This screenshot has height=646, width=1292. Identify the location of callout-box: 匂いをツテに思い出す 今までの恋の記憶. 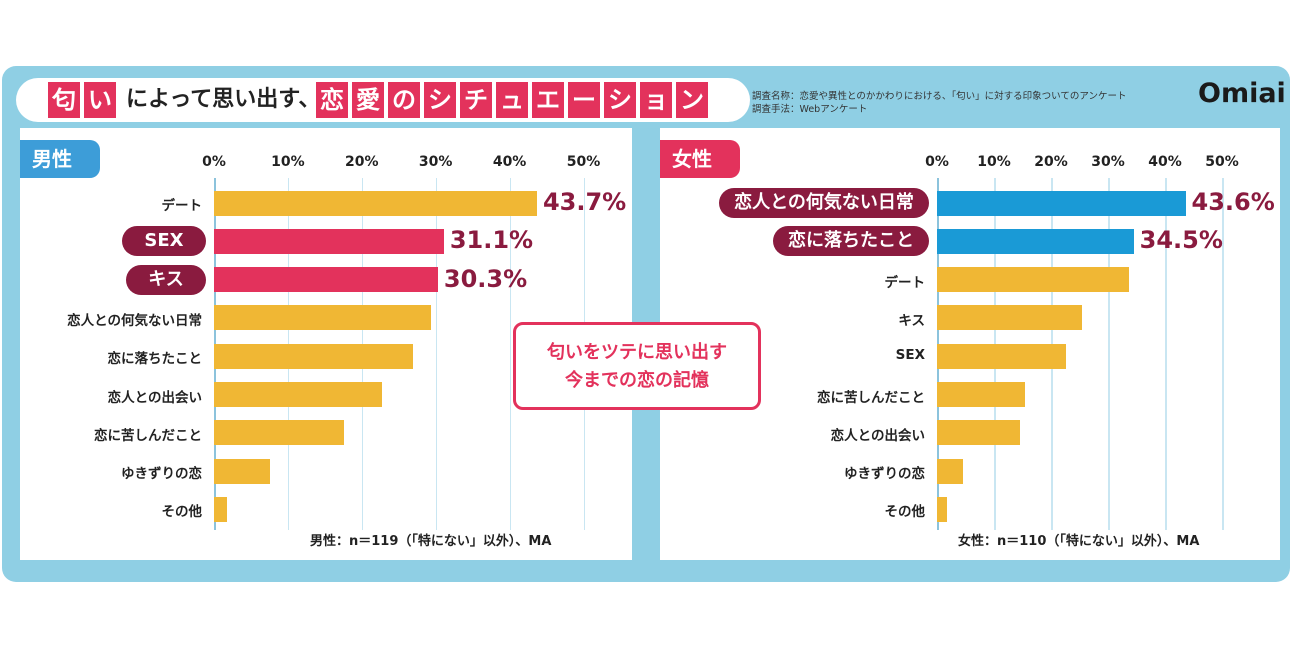
(637, 366).